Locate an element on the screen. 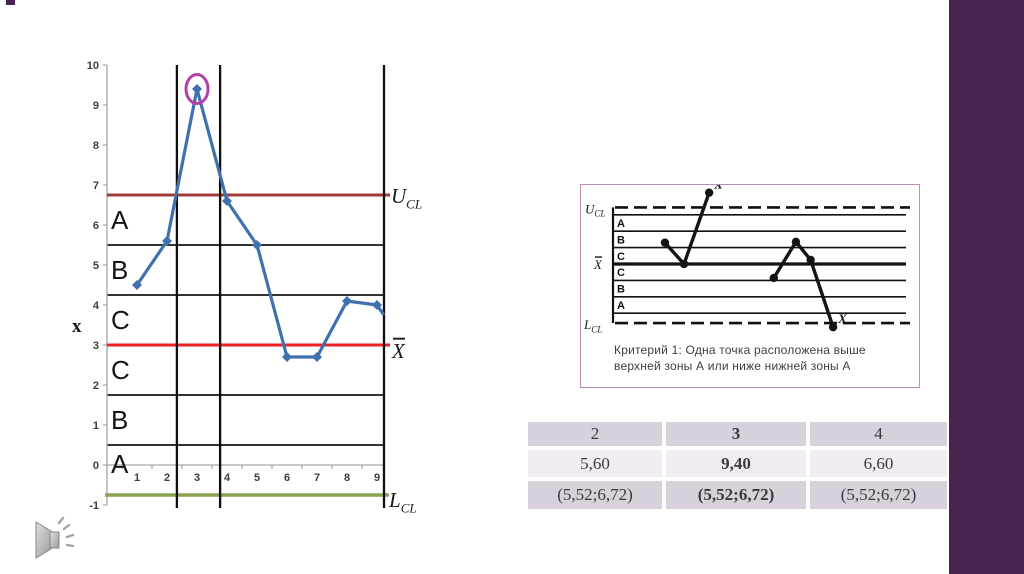 This screenshot has width=1024, height=574. y-tick-label: -1 is located at coordinates (94, 506).